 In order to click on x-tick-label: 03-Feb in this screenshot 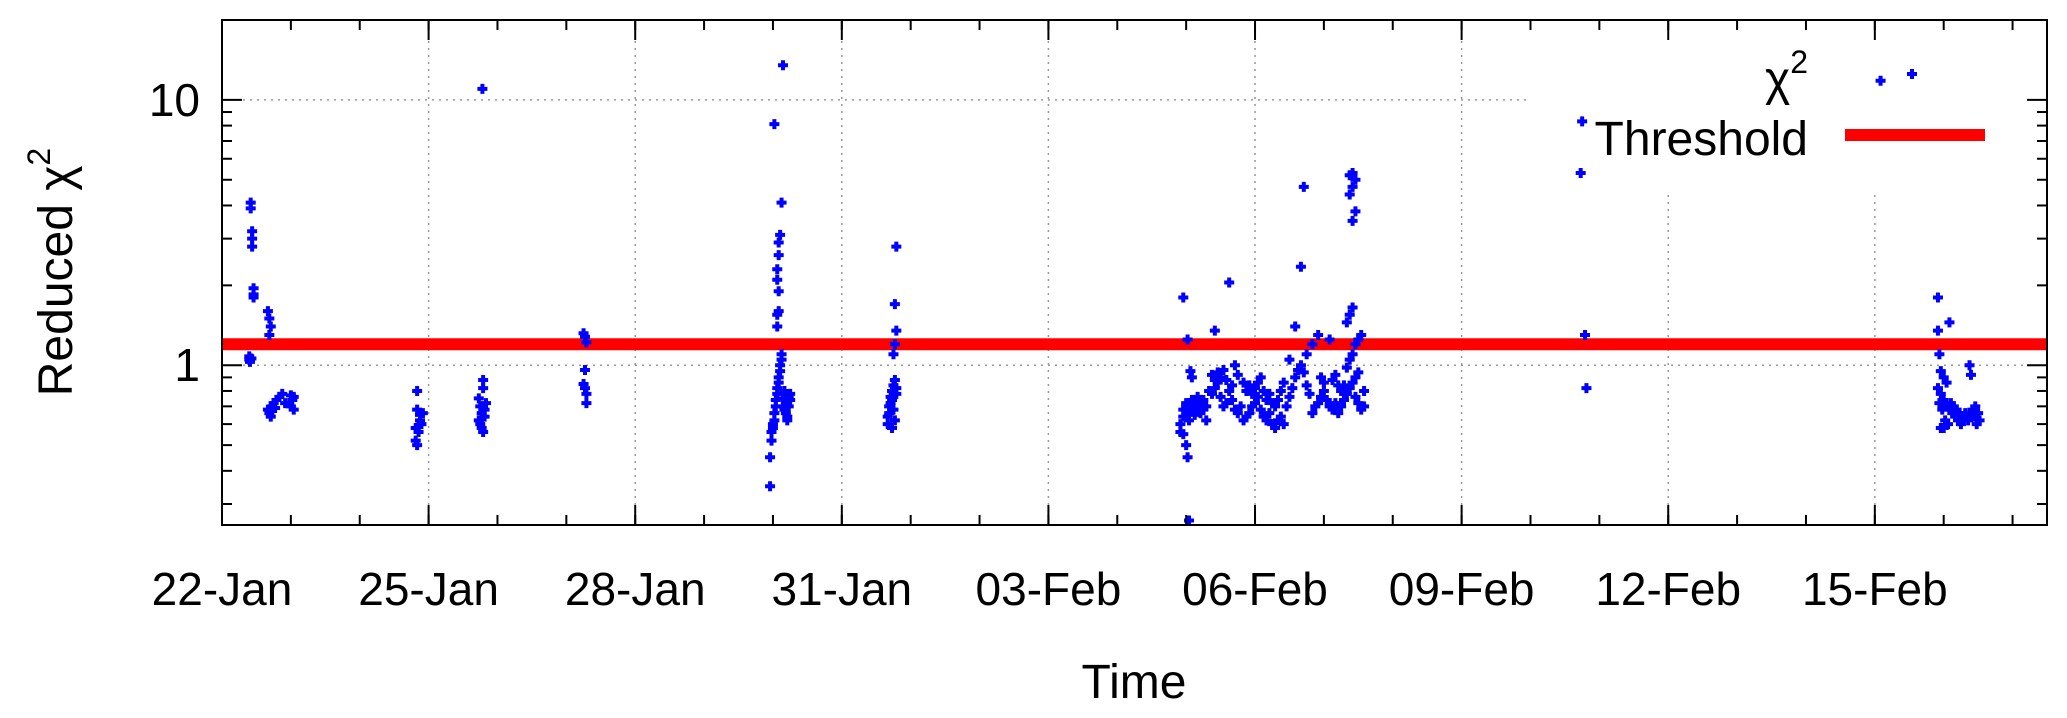, I will do `click(1049, 589)`.